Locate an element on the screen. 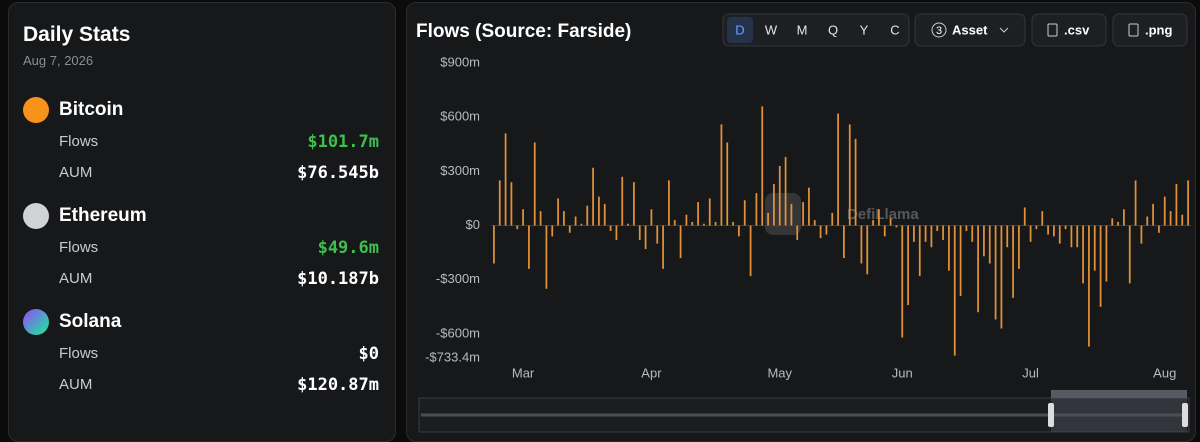 This screenshot has width=1200, height=442. date: Aug 7, 2026 is located at coordinates (58, 60).